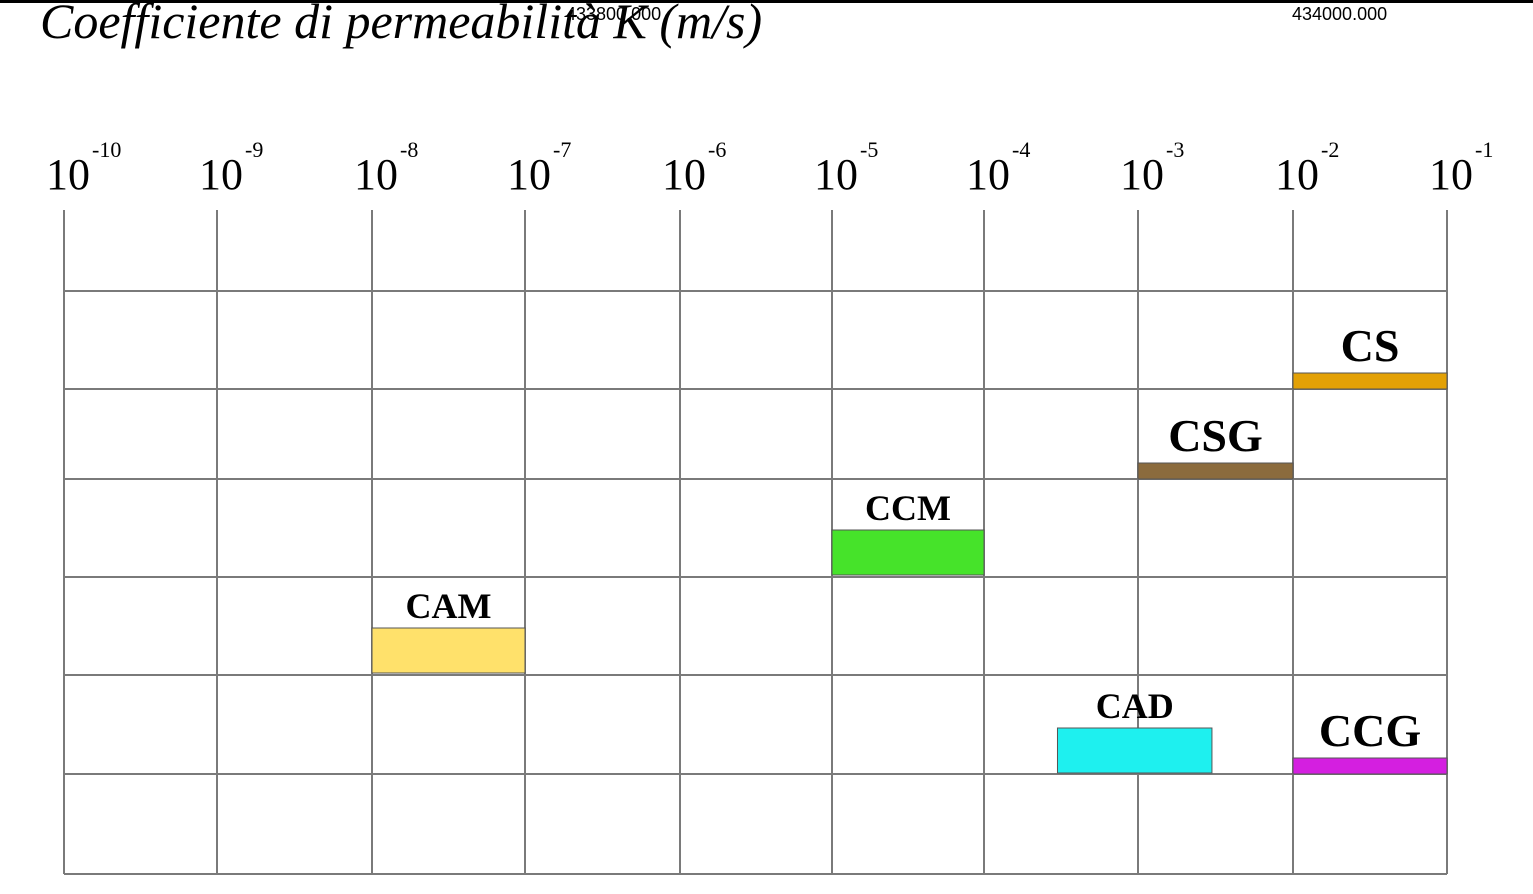 Image resolution: width=1533 pixels, height=894 pixels. Describe the element at coordinates (562, 149) in the screenshot. I see `tick-label-exponent: -7` at that location.